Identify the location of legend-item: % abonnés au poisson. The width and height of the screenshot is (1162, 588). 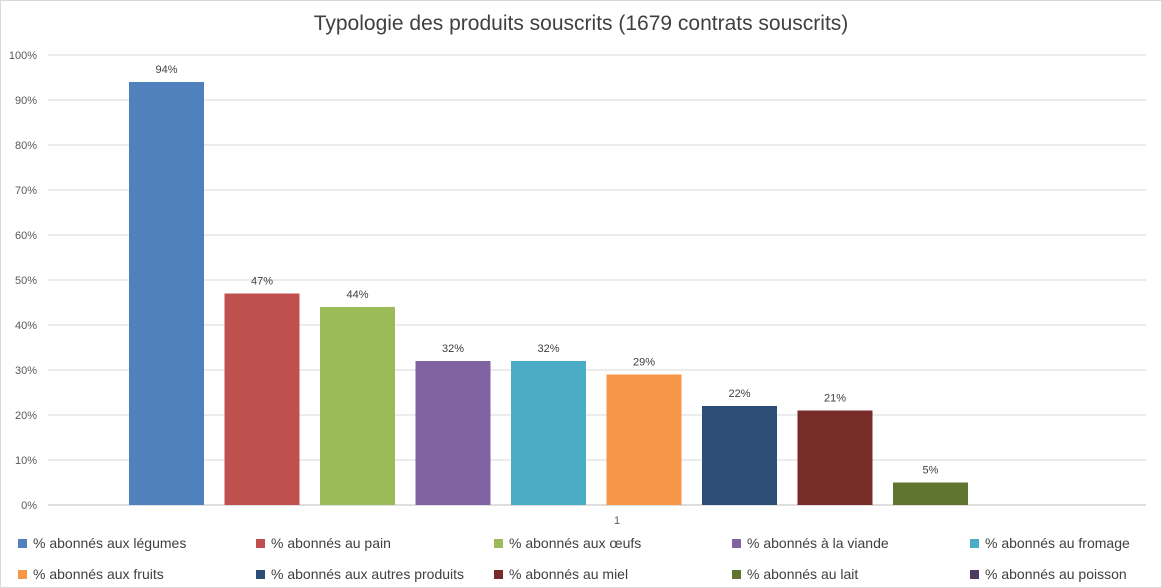
(1048, 574).